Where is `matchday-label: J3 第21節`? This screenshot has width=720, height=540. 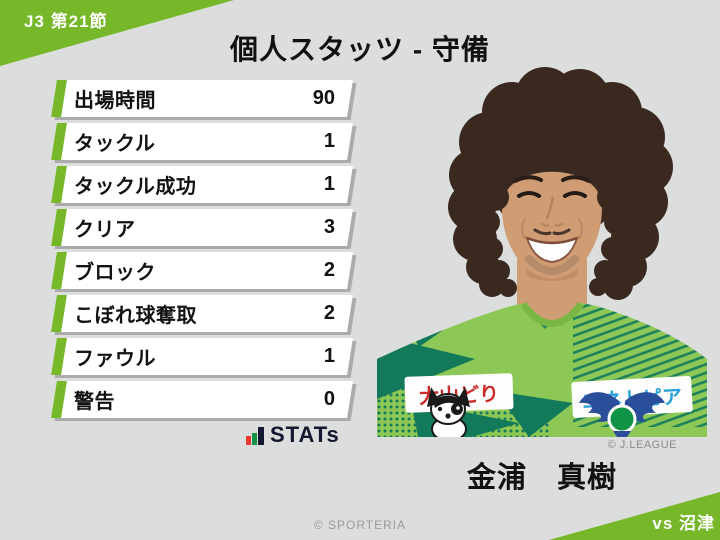
matchday-label: J3 第21節 is located at coordinates (66, 21).